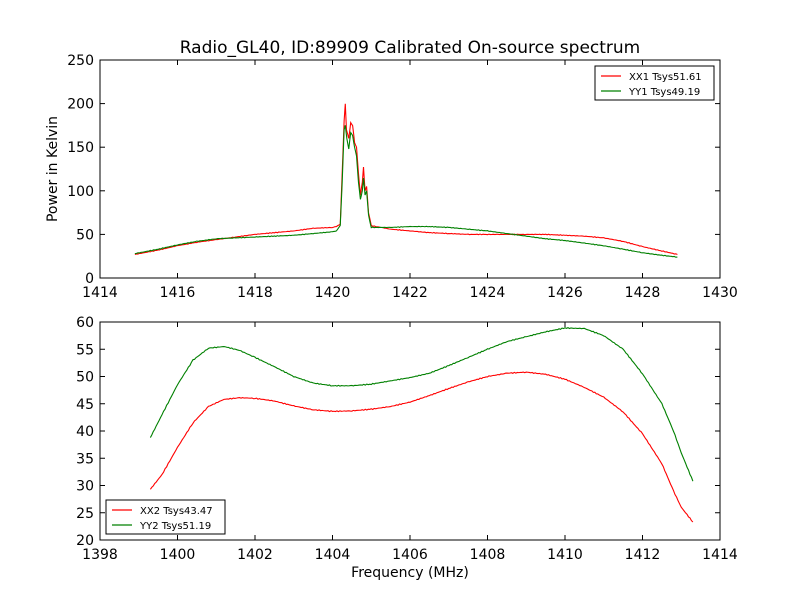 The width and height of the screenshot is (800, 600). Describe the element at coordinates (410, 293) in the screenshot. I see `x-tick-label: 1422` at that location.